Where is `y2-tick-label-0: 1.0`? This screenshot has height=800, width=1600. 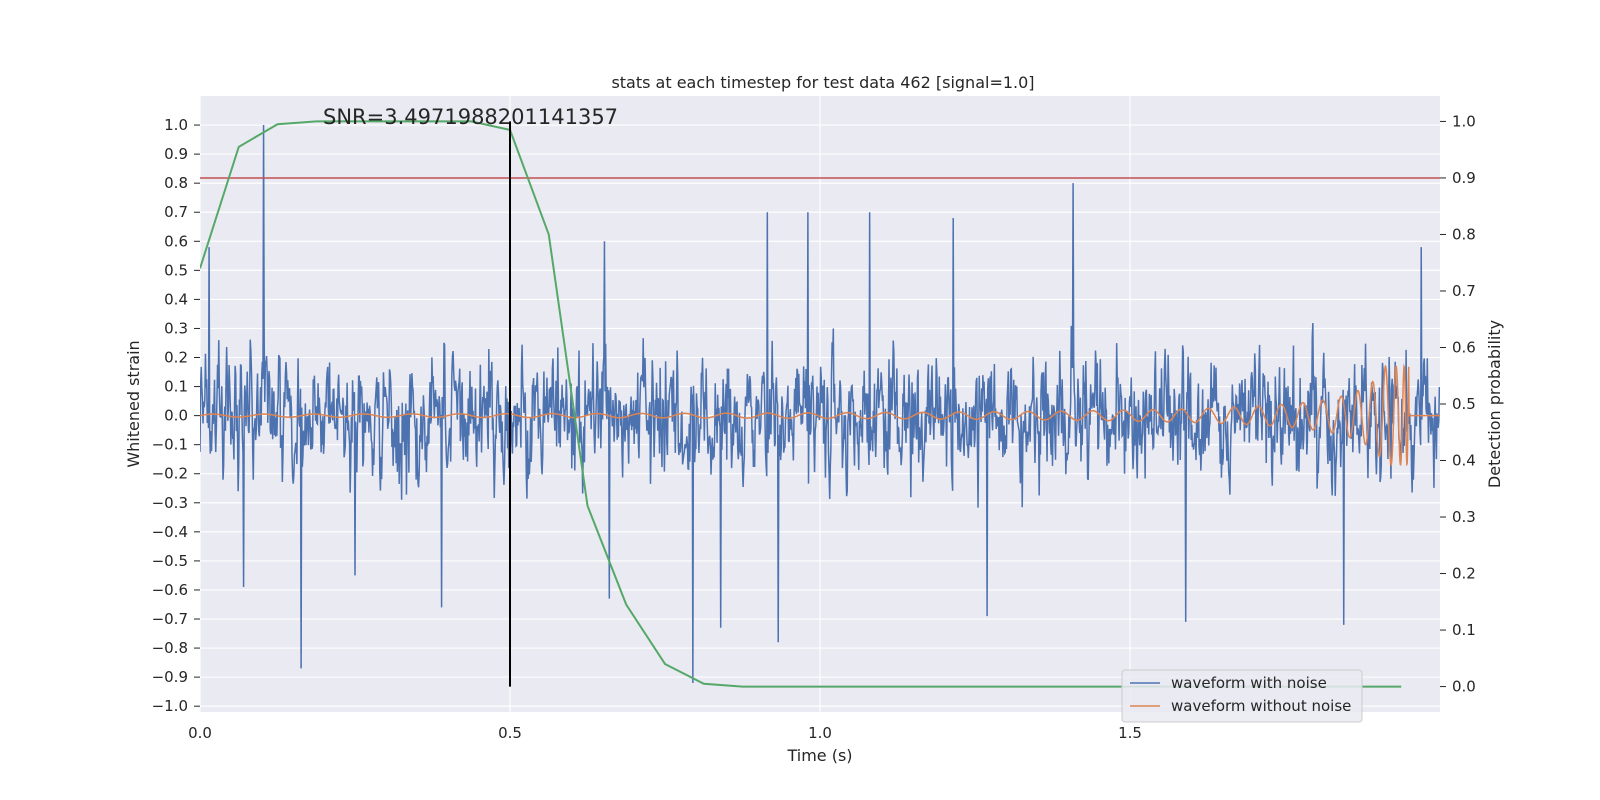 y2-tick-label-0: 1.0 is located at coordinates (1464, 121).